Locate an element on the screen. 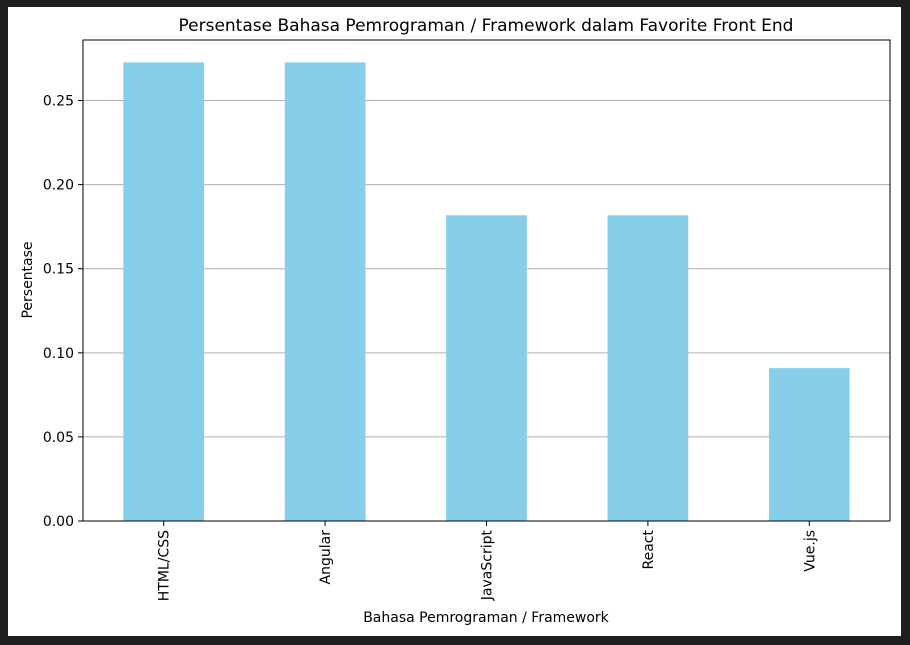  y-tick-label: 0.15 is located at coordinates (58, 270).